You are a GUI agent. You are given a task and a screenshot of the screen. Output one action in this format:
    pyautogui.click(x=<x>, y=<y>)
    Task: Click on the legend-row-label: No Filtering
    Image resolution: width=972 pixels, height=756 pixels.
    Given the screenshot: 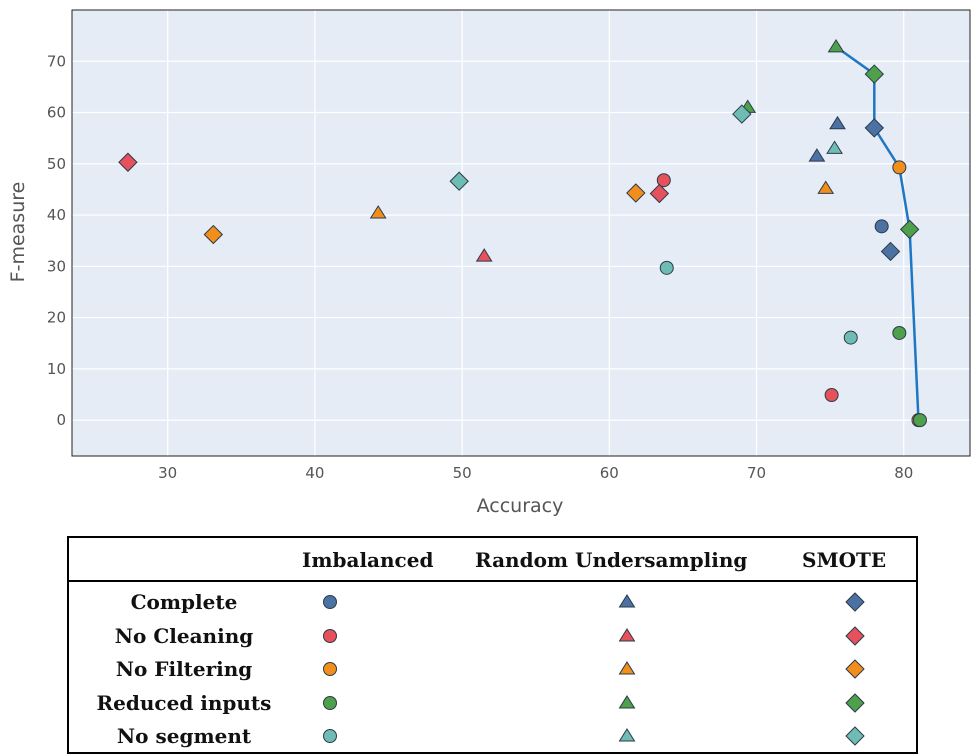 What is the action you would take?
    pyautogui.click(x=184, y=669)
    